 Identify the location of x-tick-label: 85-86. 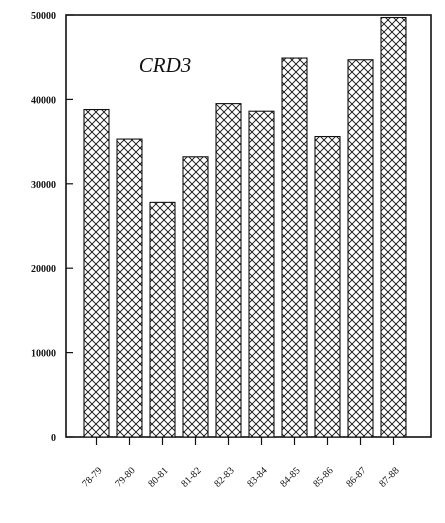
(323, 477).